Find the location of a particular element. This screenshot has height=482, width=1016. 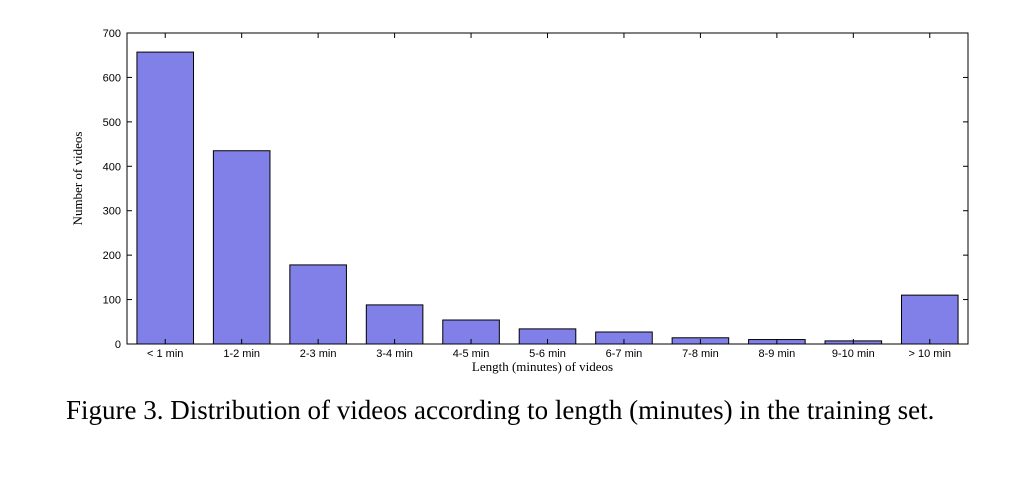

x-tick-label: 5-6 min is located at coordinates (547, 354).